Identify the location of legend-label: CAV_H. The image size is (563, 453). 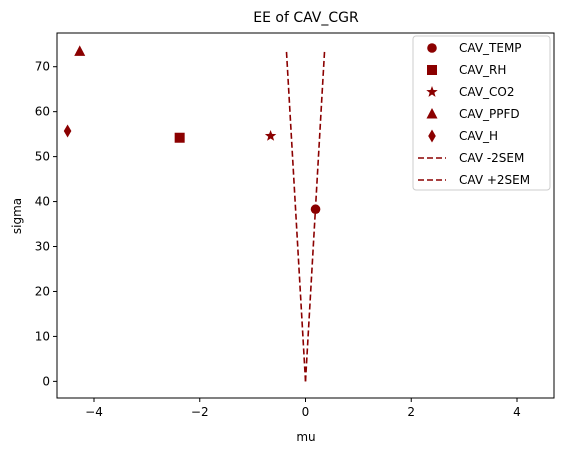
(478, 136).